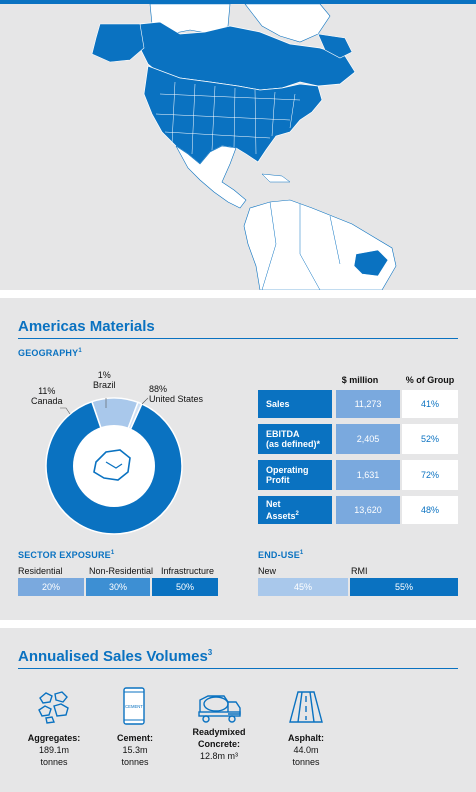 The width and height of the screenshot is (476, 792). I want to click on row-label-operating-profit: Operating Profit, so click(295, 475).